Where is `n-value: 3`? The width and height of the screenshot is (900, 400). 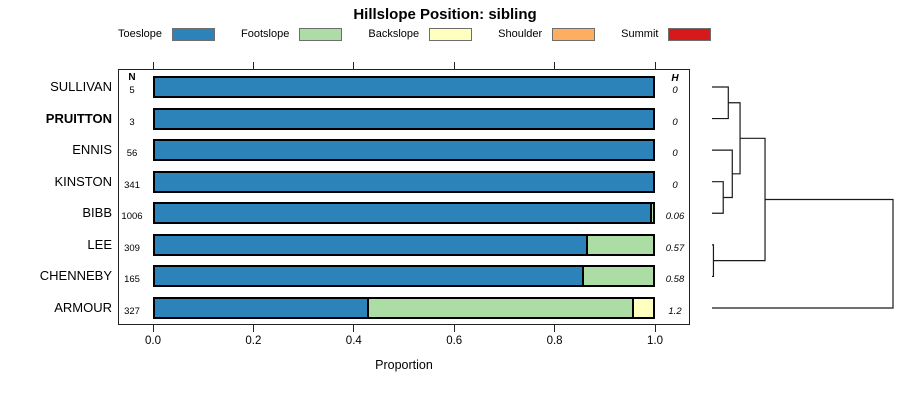 n-value: 3 is located at coordinates (132, 122).